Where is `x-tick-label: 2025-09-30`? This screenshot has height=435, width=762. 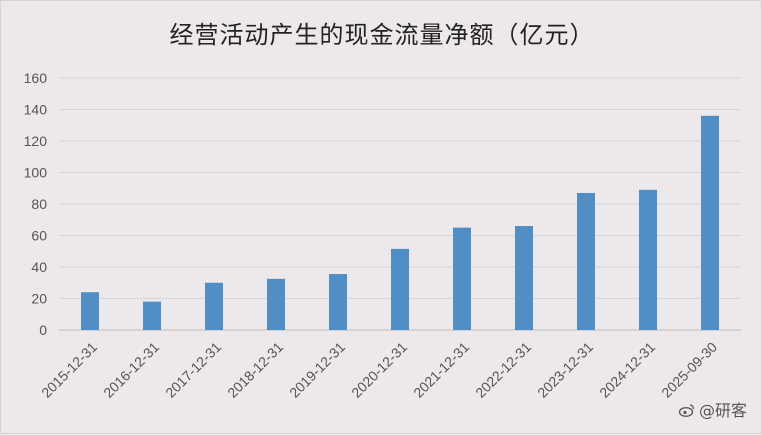
x-tick-label: 2025-09-30 is located at coordinates (689, 370).